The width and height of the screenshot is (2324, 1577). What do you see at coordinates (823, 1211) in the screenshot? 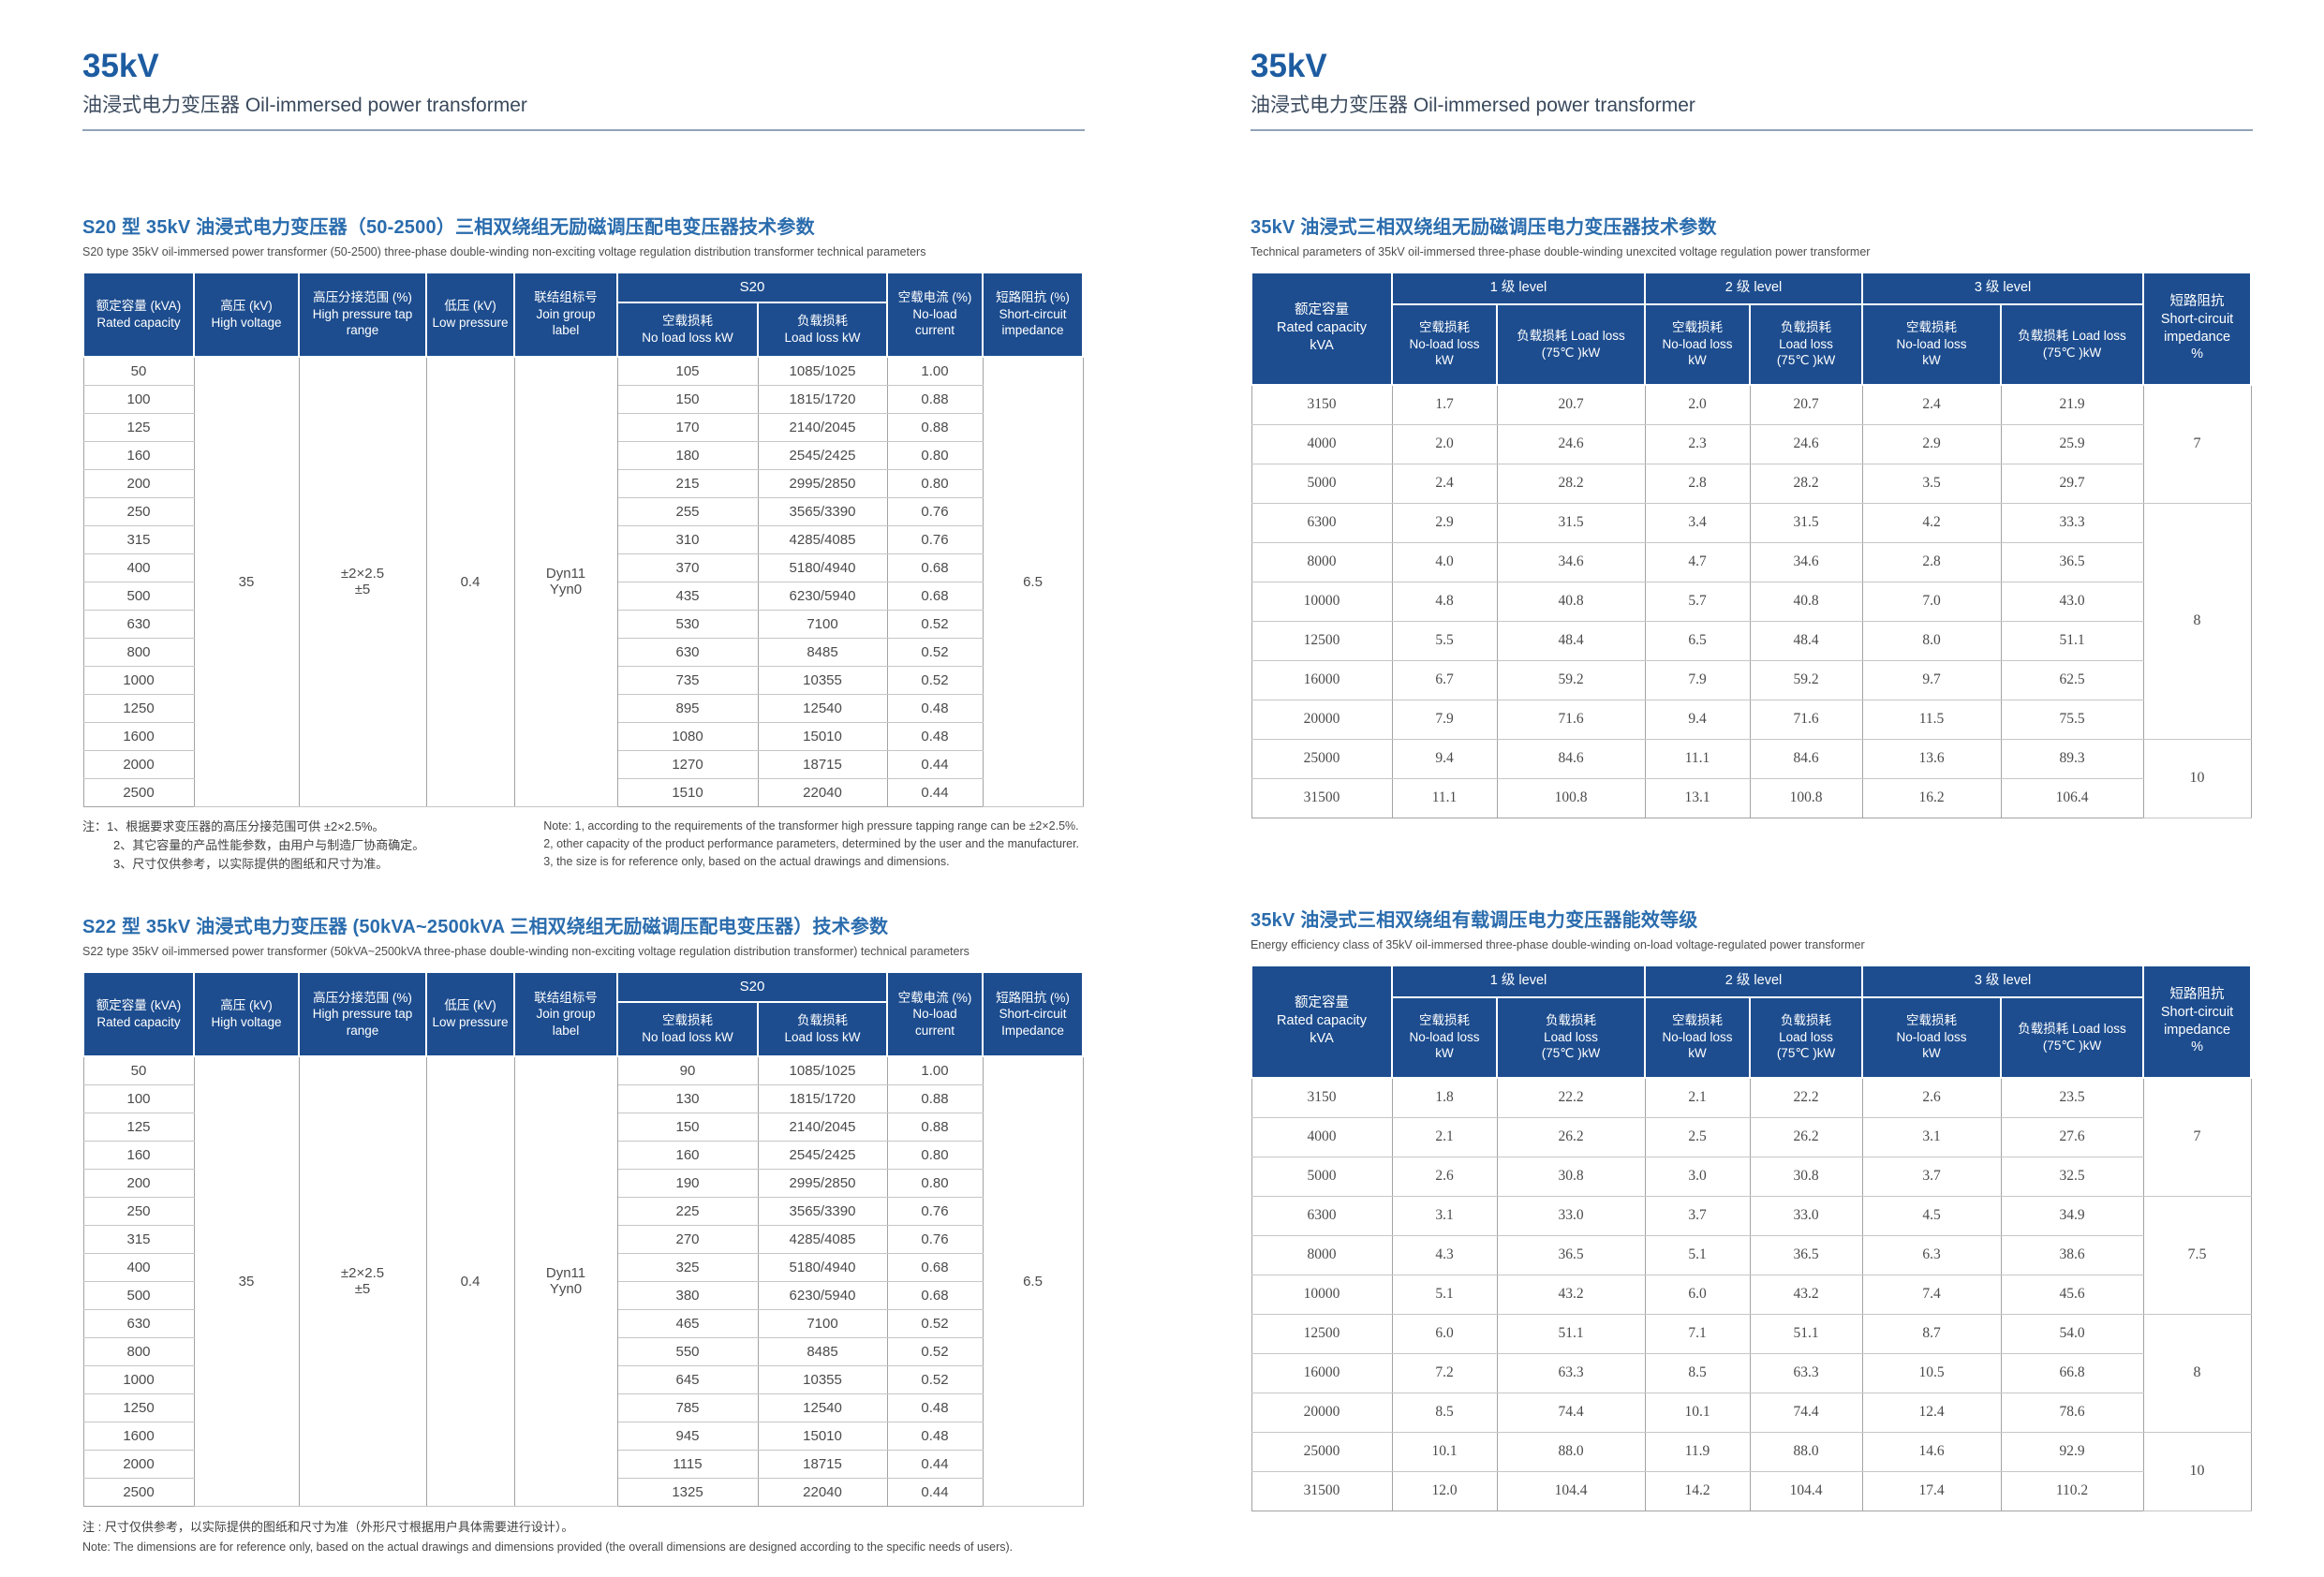
I see `table-cell: 3565/3390` at bounding box center [823, 1211].